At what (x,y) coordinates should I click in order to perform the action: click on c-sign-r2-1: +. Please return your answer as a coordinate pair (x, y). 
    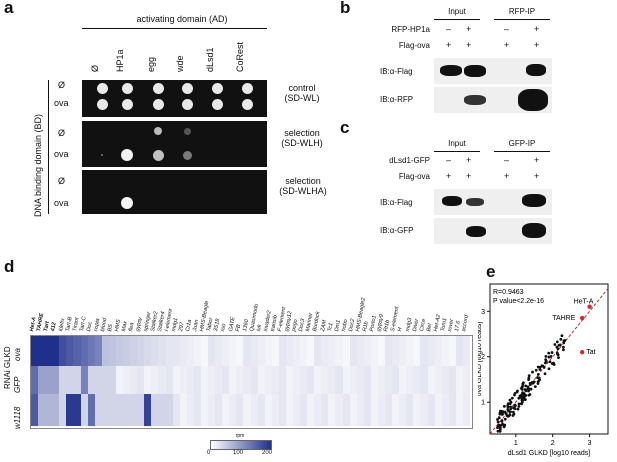
    Looking at the image, I should click on (469, 176).